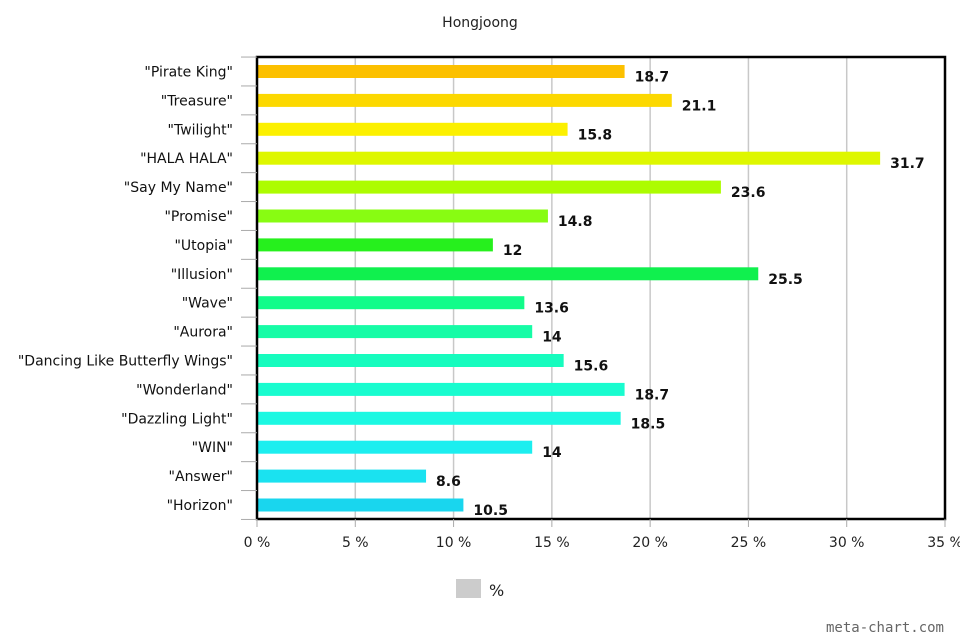  Describe the element at coordinates (177, 419) in the screenshot. I see `category-label: "Dazzling Light"` at that location.